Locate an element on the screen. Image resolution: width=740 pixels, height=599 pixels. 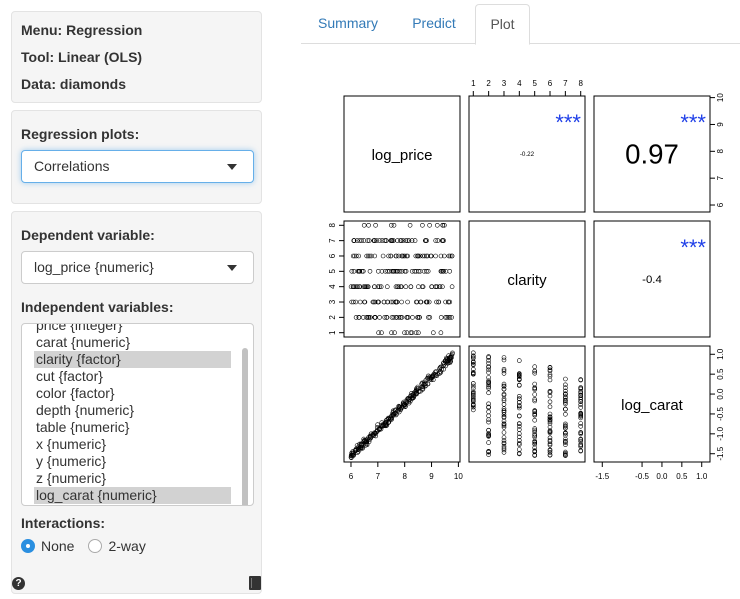
independent-variable-option: color {factor} is located at coordinates (75, 393).